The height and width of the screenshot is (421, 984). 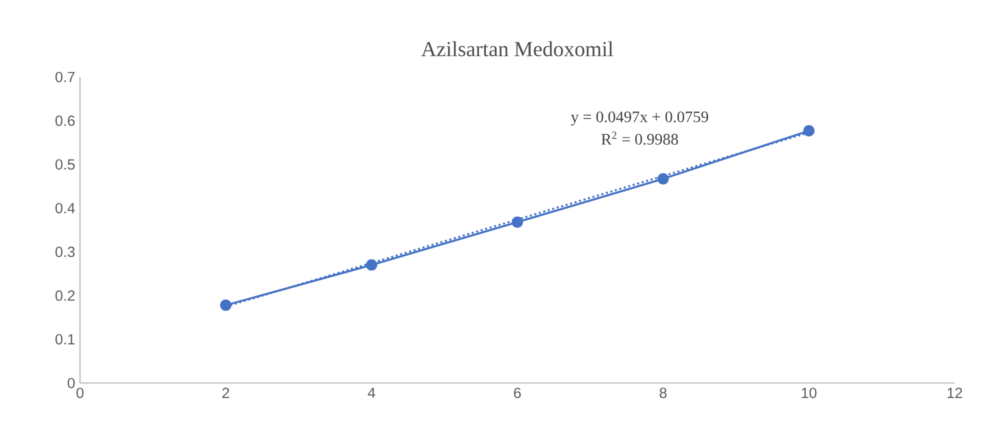 I want to click on y-tick-label: 0.6, so click(x=65, y=121).